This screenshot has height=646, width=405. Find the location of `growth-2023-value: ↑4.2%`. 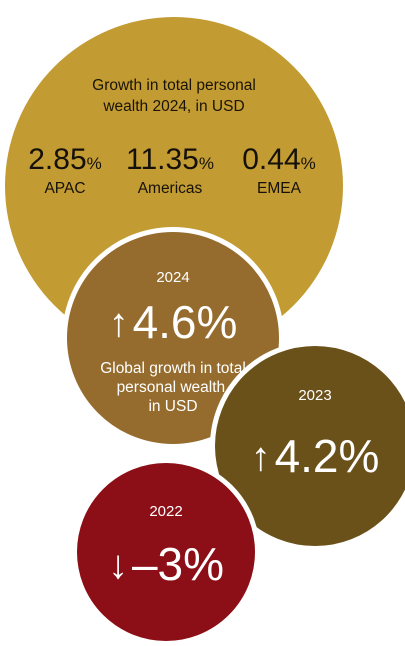

growth-2023-value: ↑4.2% is located at coordinates (315, 456).